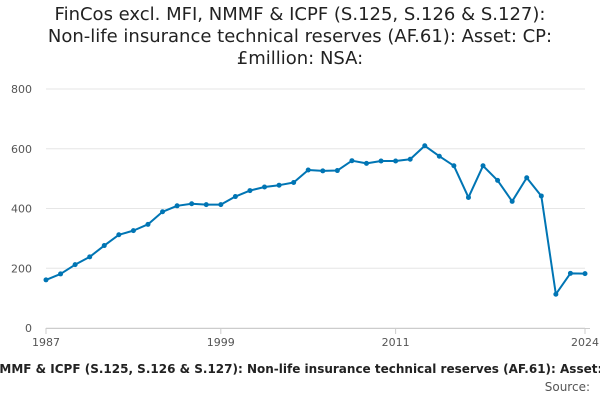 This screenshot has height=400, width=600. Describe the element at coordinates (21, 149) in the screenshot. I see `y-tick-label: 600` at that location.